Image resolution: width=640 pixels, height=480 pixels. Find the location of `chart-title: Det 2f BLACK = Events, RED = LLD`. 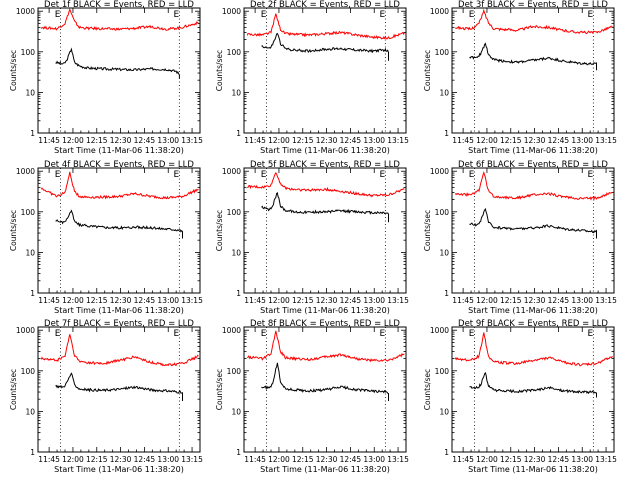

chart-title: Det 2f BLACK = Events, RED = LLD is located at coordinates (325, 5).